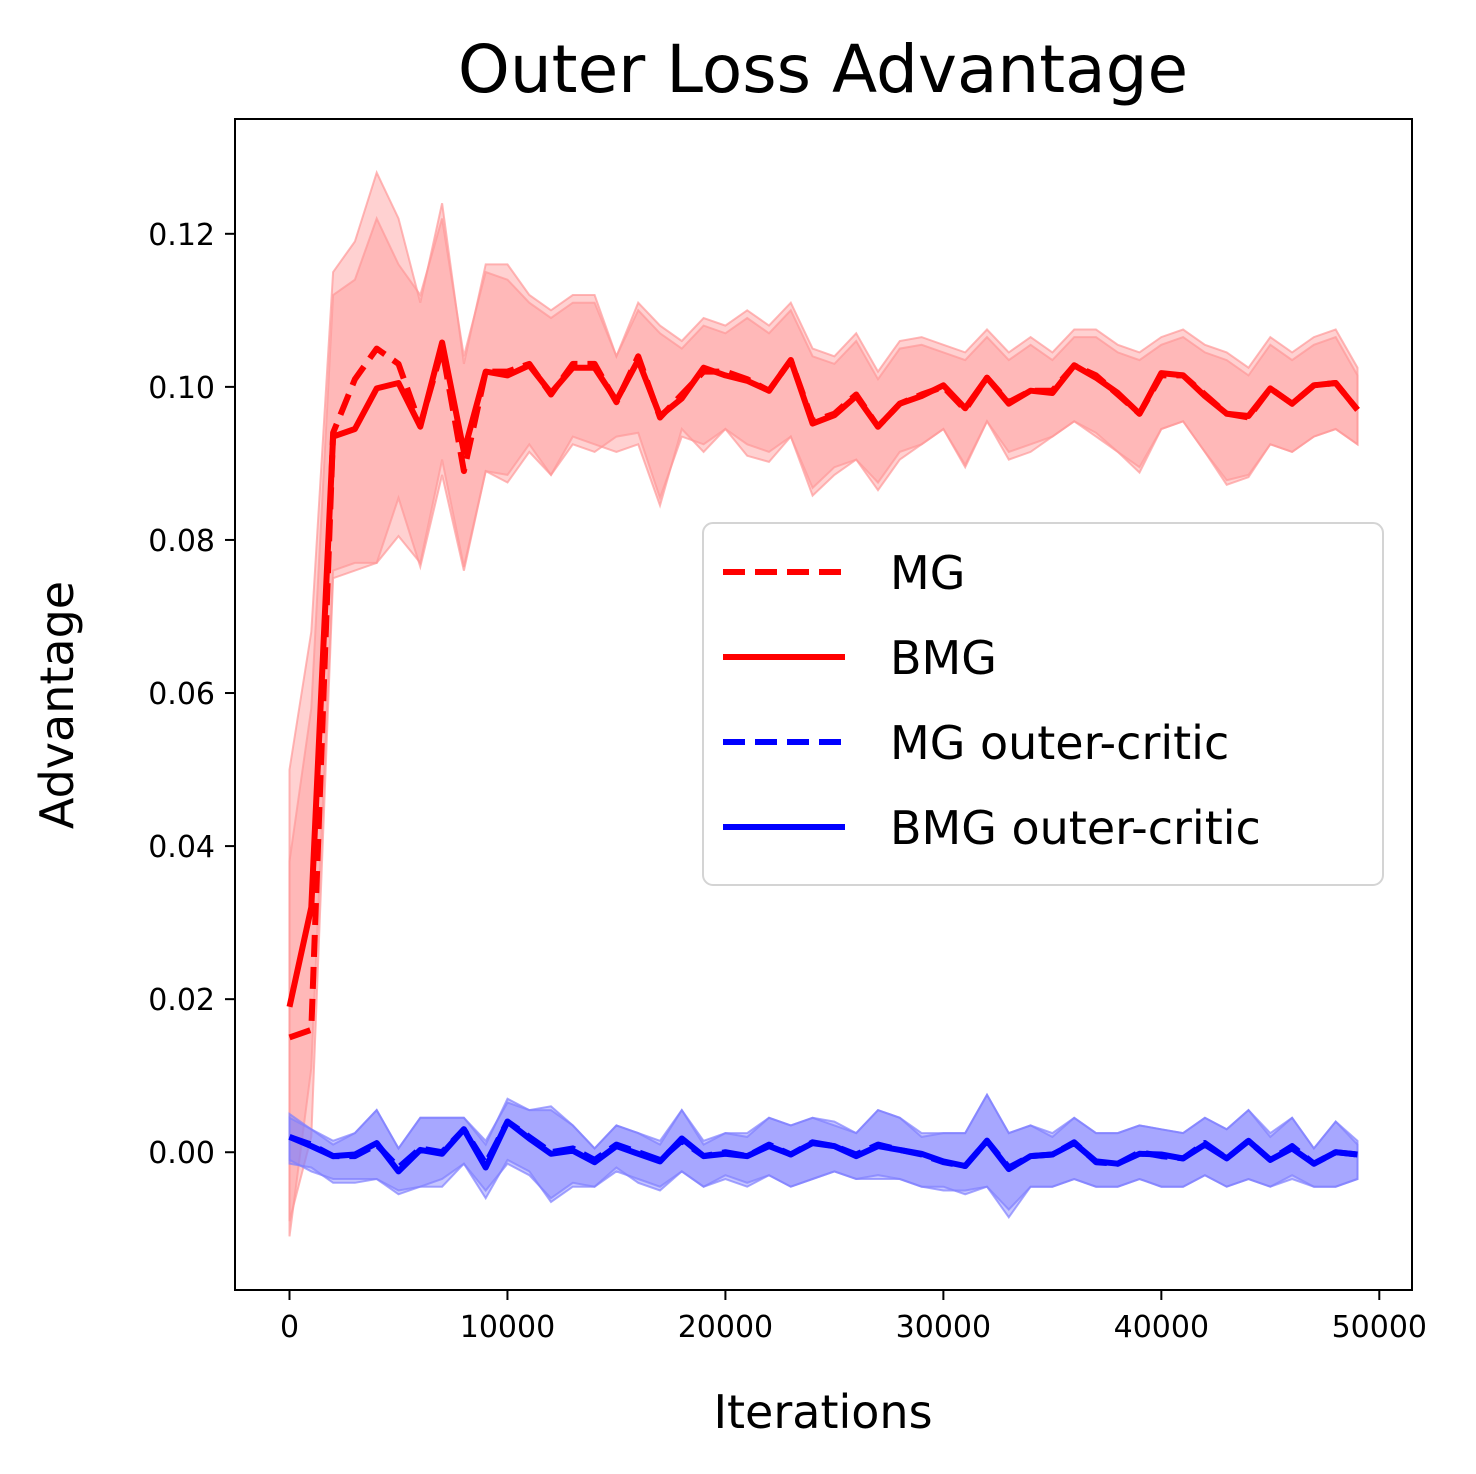  I want to click on y-tick-label: 0.04, so click(181, 847).